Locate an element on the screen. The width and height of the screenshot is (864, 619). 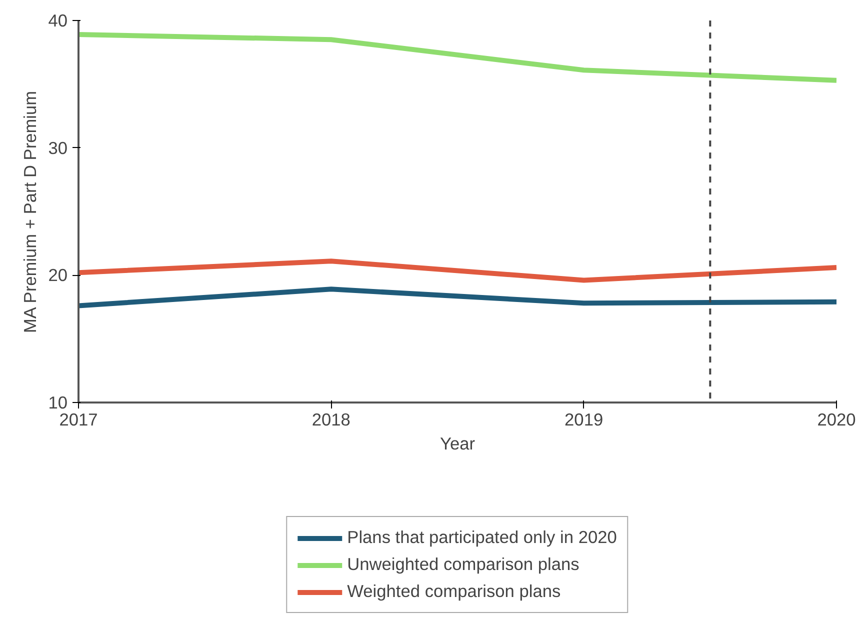
x-tick-label: 2019 is located at coordinates (584, 420).